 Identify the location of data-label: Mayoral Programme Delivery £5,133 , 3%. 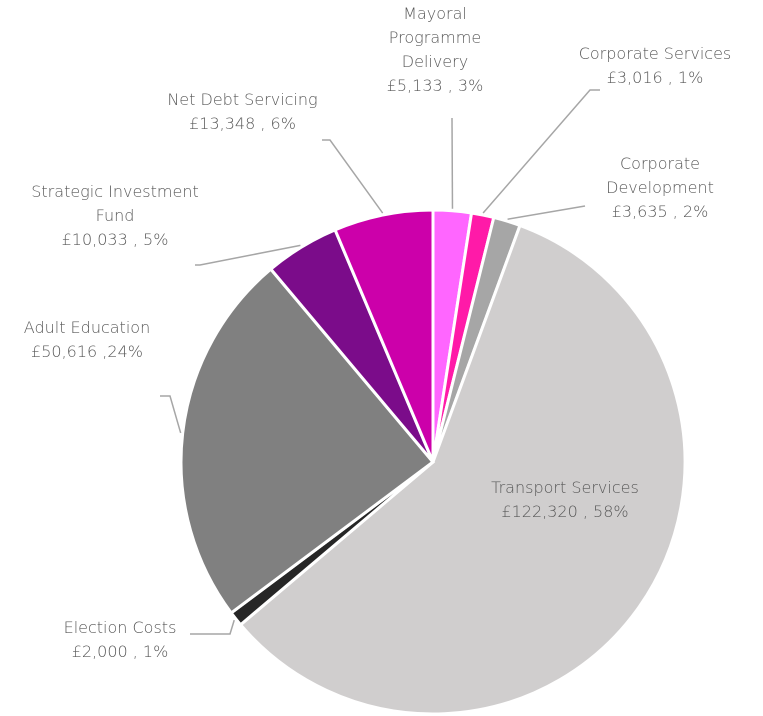
(435, 50).